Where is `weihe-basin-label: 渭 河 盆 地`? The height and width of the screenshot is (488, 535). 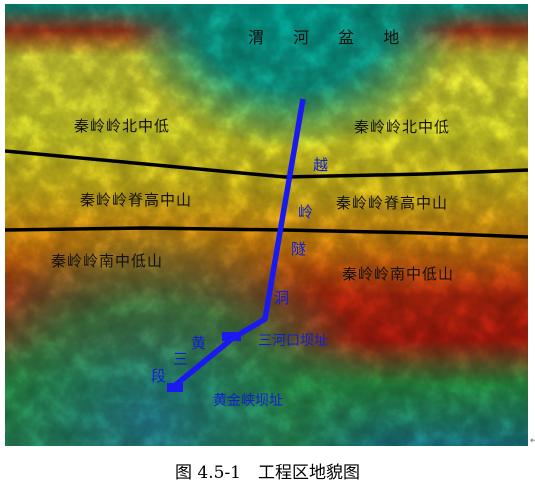
weihe-basin-label: 渭 河 盆 地 is located at coordinates (330, 37).